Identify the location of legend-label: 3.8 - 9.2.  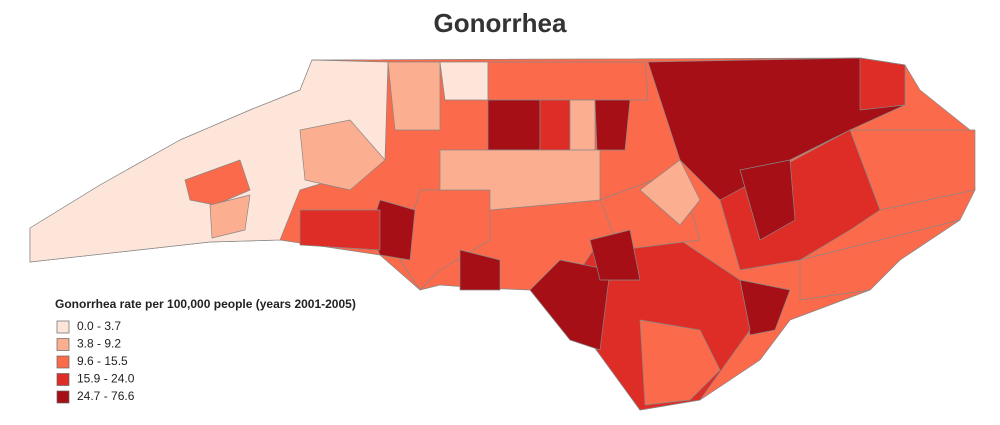
(99, 344).